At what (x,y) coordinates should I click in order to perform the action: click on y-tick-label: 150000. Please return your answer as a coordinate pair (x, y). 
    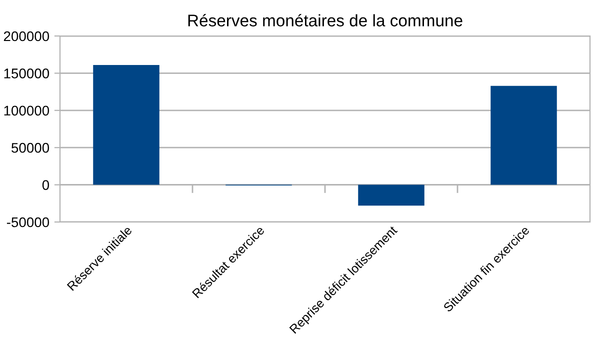
    Looking at the image, I should click on (27, 73).